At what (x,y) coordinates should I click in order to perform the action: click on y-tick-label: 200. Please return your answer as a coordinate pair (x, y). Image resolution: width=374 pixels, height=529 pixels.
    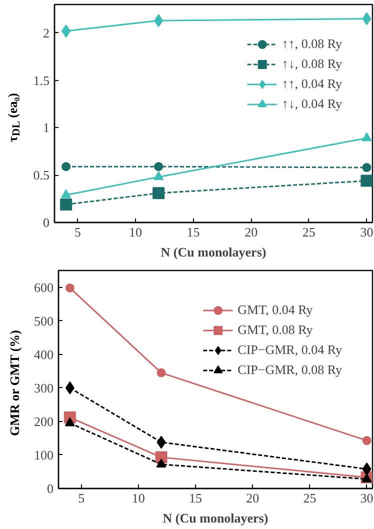
    Looking at the image, I should click on (44, 421).